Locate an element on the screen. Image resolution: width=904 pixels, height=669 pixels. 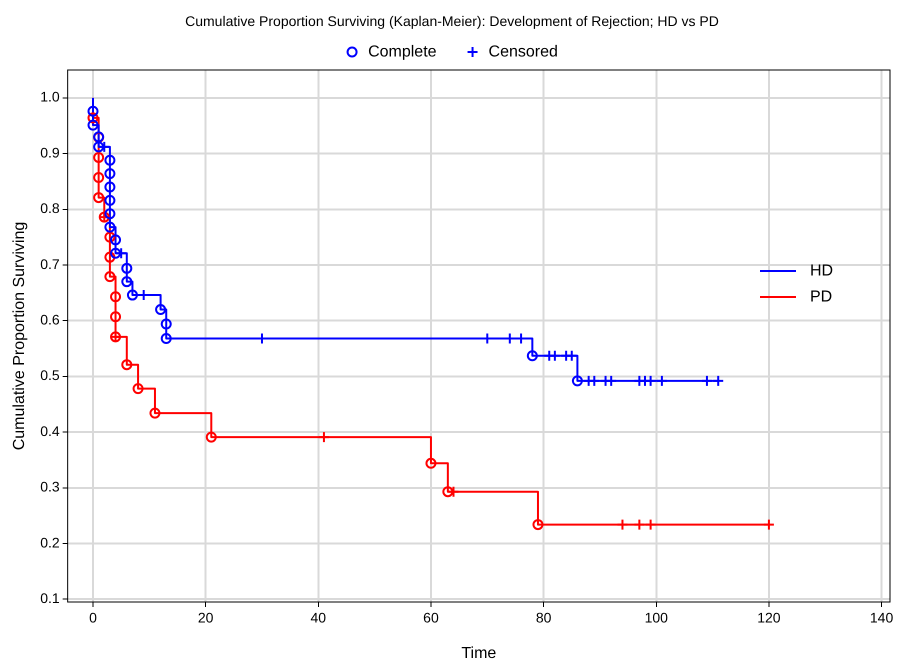
y-tick-label: 0.4 is located at coordinates (50, 430).